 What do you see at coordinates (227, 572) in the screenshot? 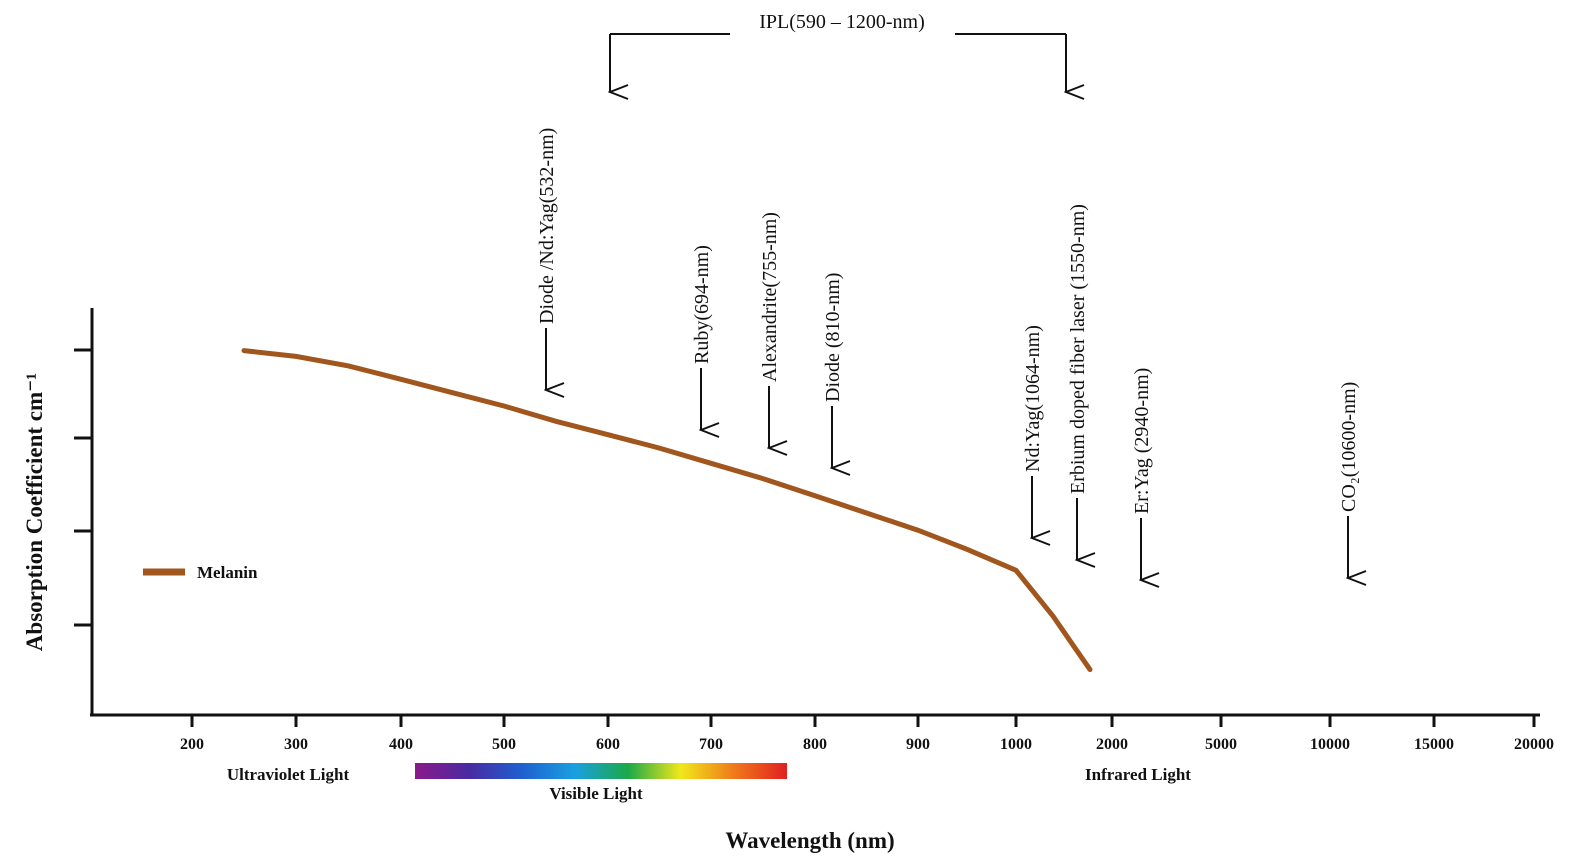
I see `legend-label-melanin: Melanin` at bounding box center [227, 572].